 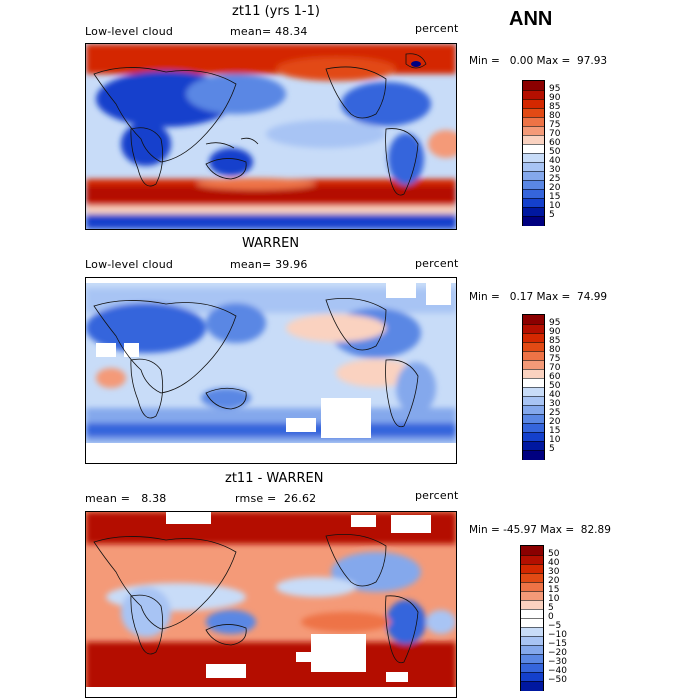 I want to click on panel-3-mean-label: mean = 8.38, so click(x=126, y=498).